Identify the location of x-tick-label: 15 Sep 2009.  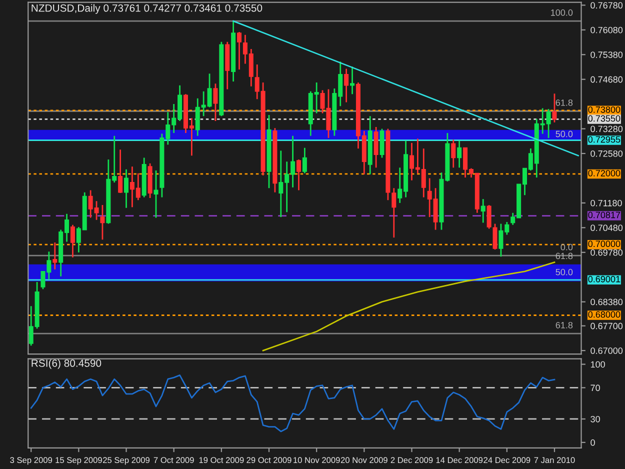
(79, 461).